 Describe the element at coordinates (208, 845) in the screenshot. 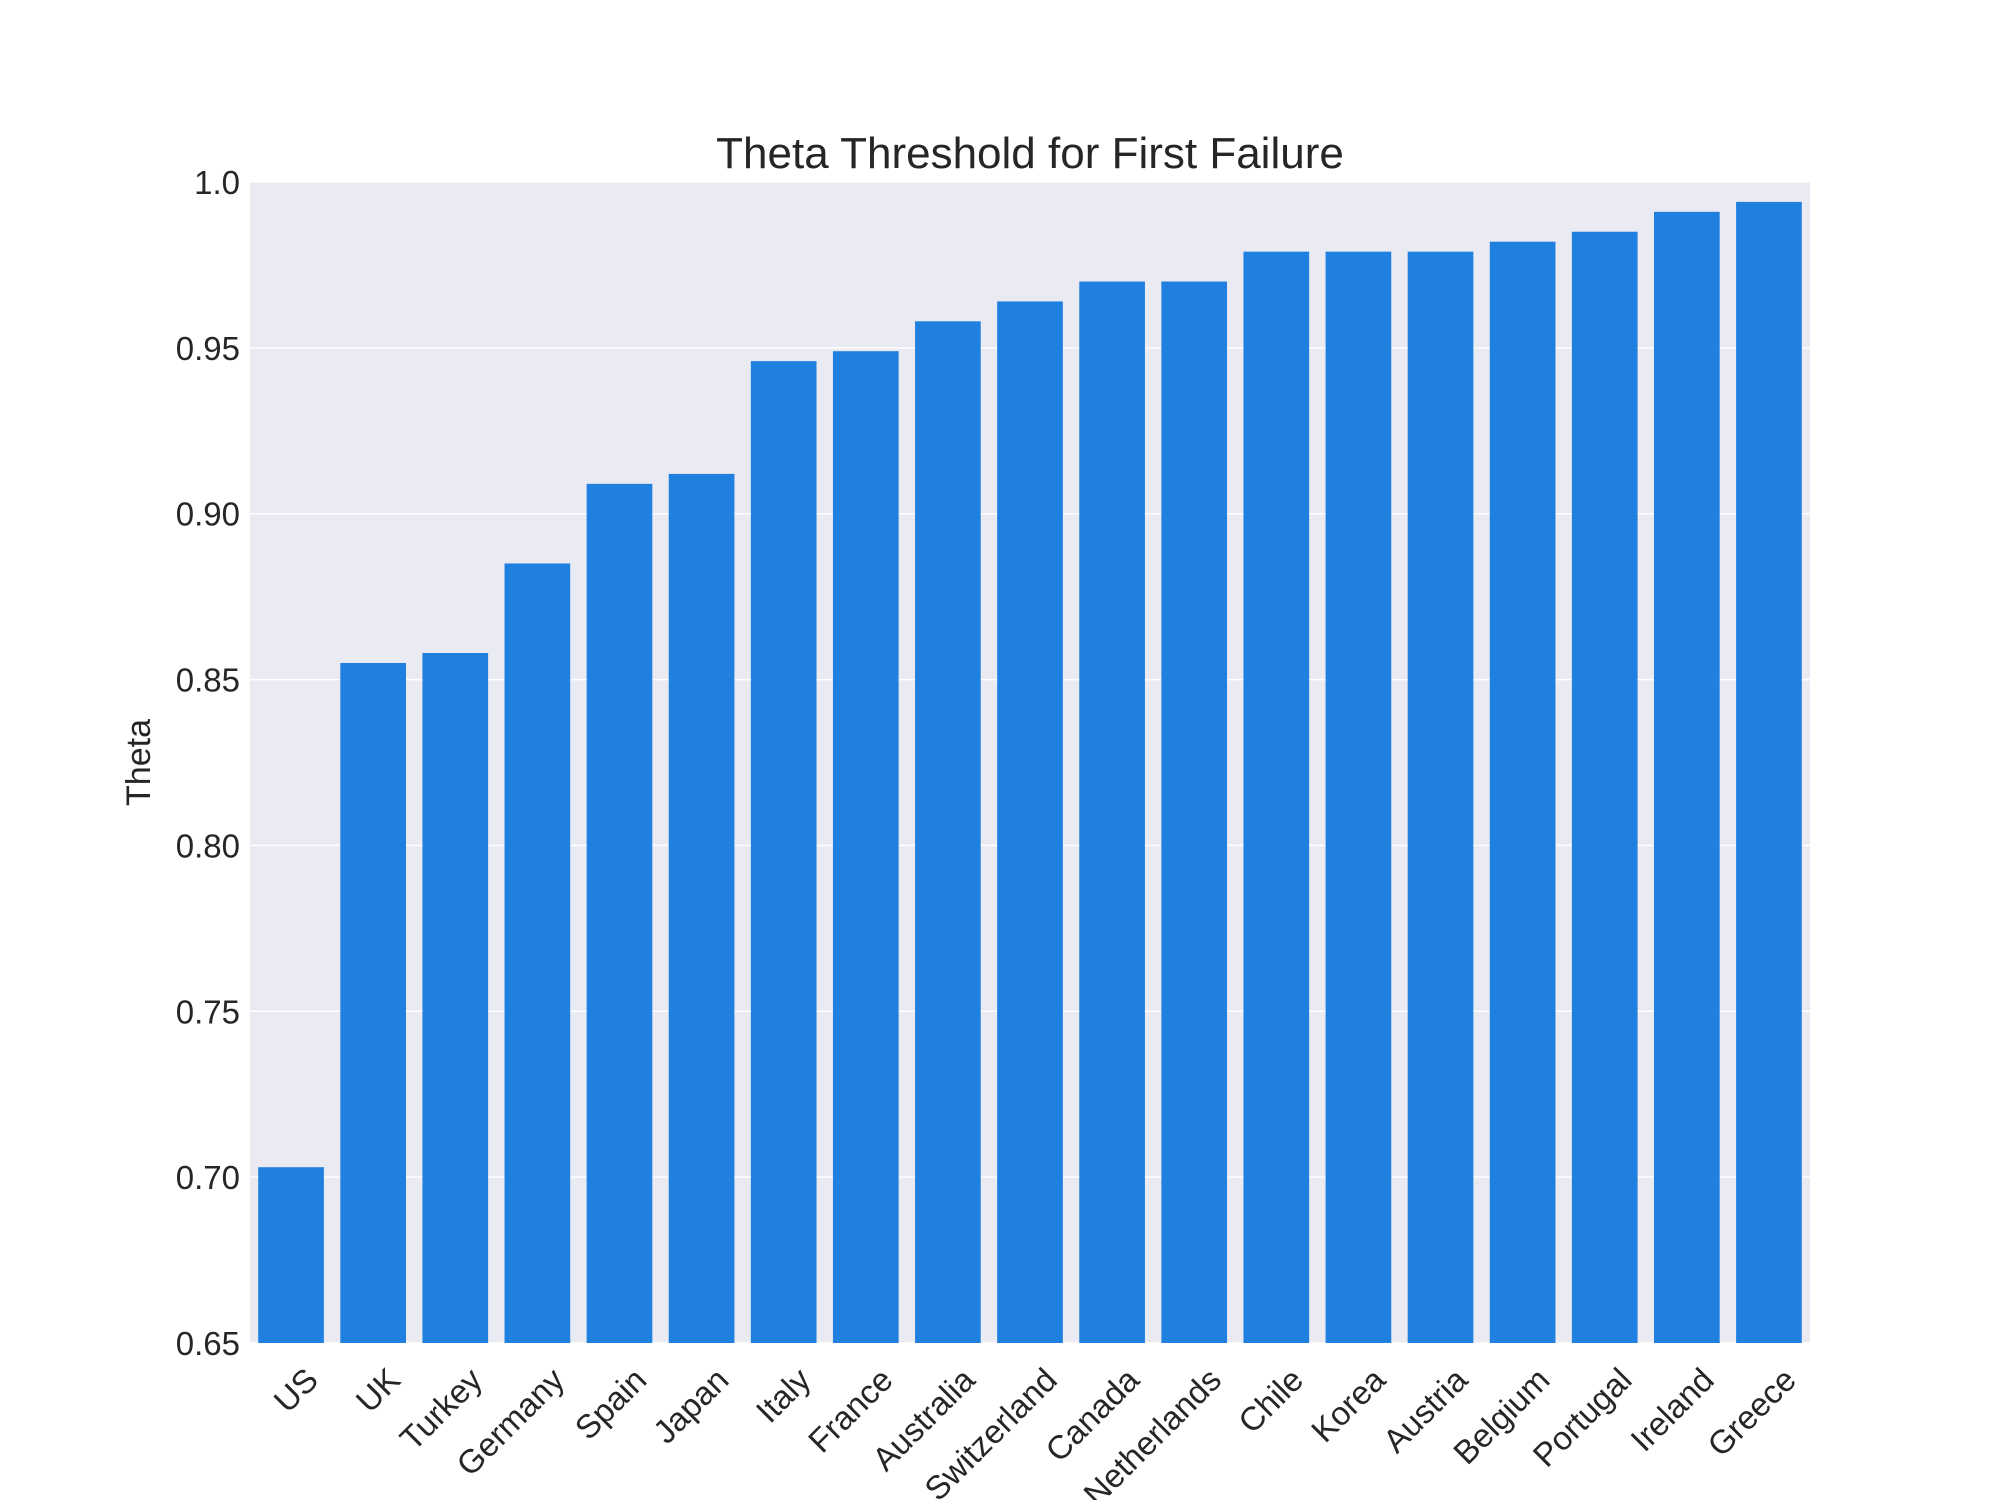

I see `y-tick-label: 0.80` at that location.